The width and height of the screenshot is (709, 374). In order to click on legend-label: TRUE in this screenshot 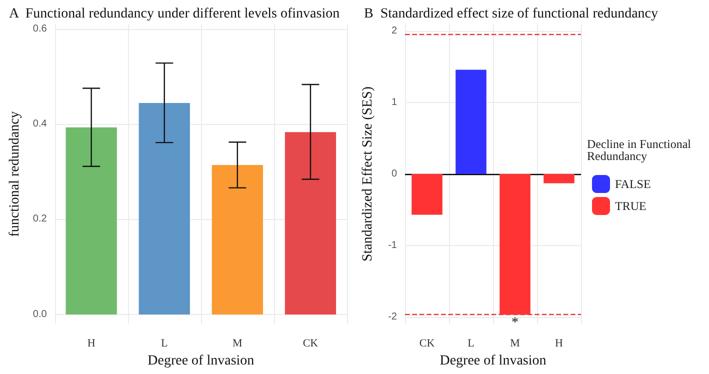, I will do `click(630, 206)`.